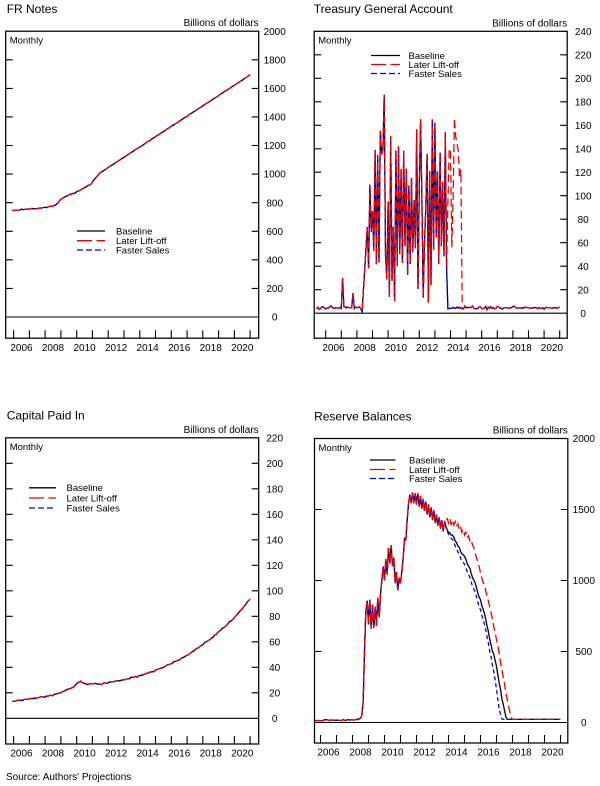  I want to click on svg-text: Capital Paid In, so click(46, 416).